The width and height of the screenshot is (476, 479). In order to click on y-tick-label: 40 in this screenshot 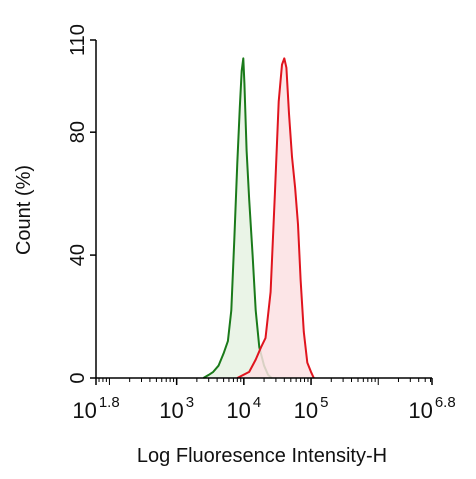, I will do `click(78, 255)`.